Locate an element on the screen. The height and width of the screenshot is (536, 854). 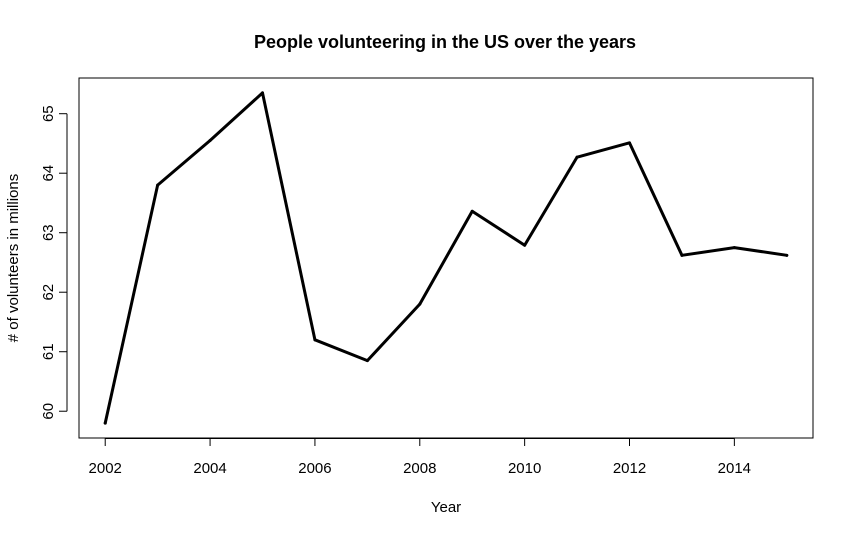
x-tick-label: 2006 is located at coordinates (314, 468).